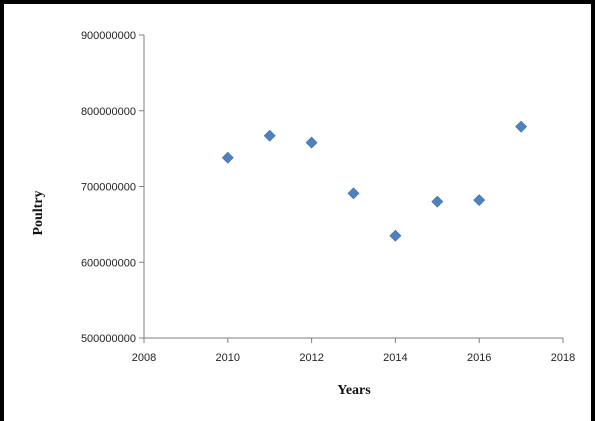 This screenshot has height=421, width=595. I want to click on data-points, so click(374, 181).